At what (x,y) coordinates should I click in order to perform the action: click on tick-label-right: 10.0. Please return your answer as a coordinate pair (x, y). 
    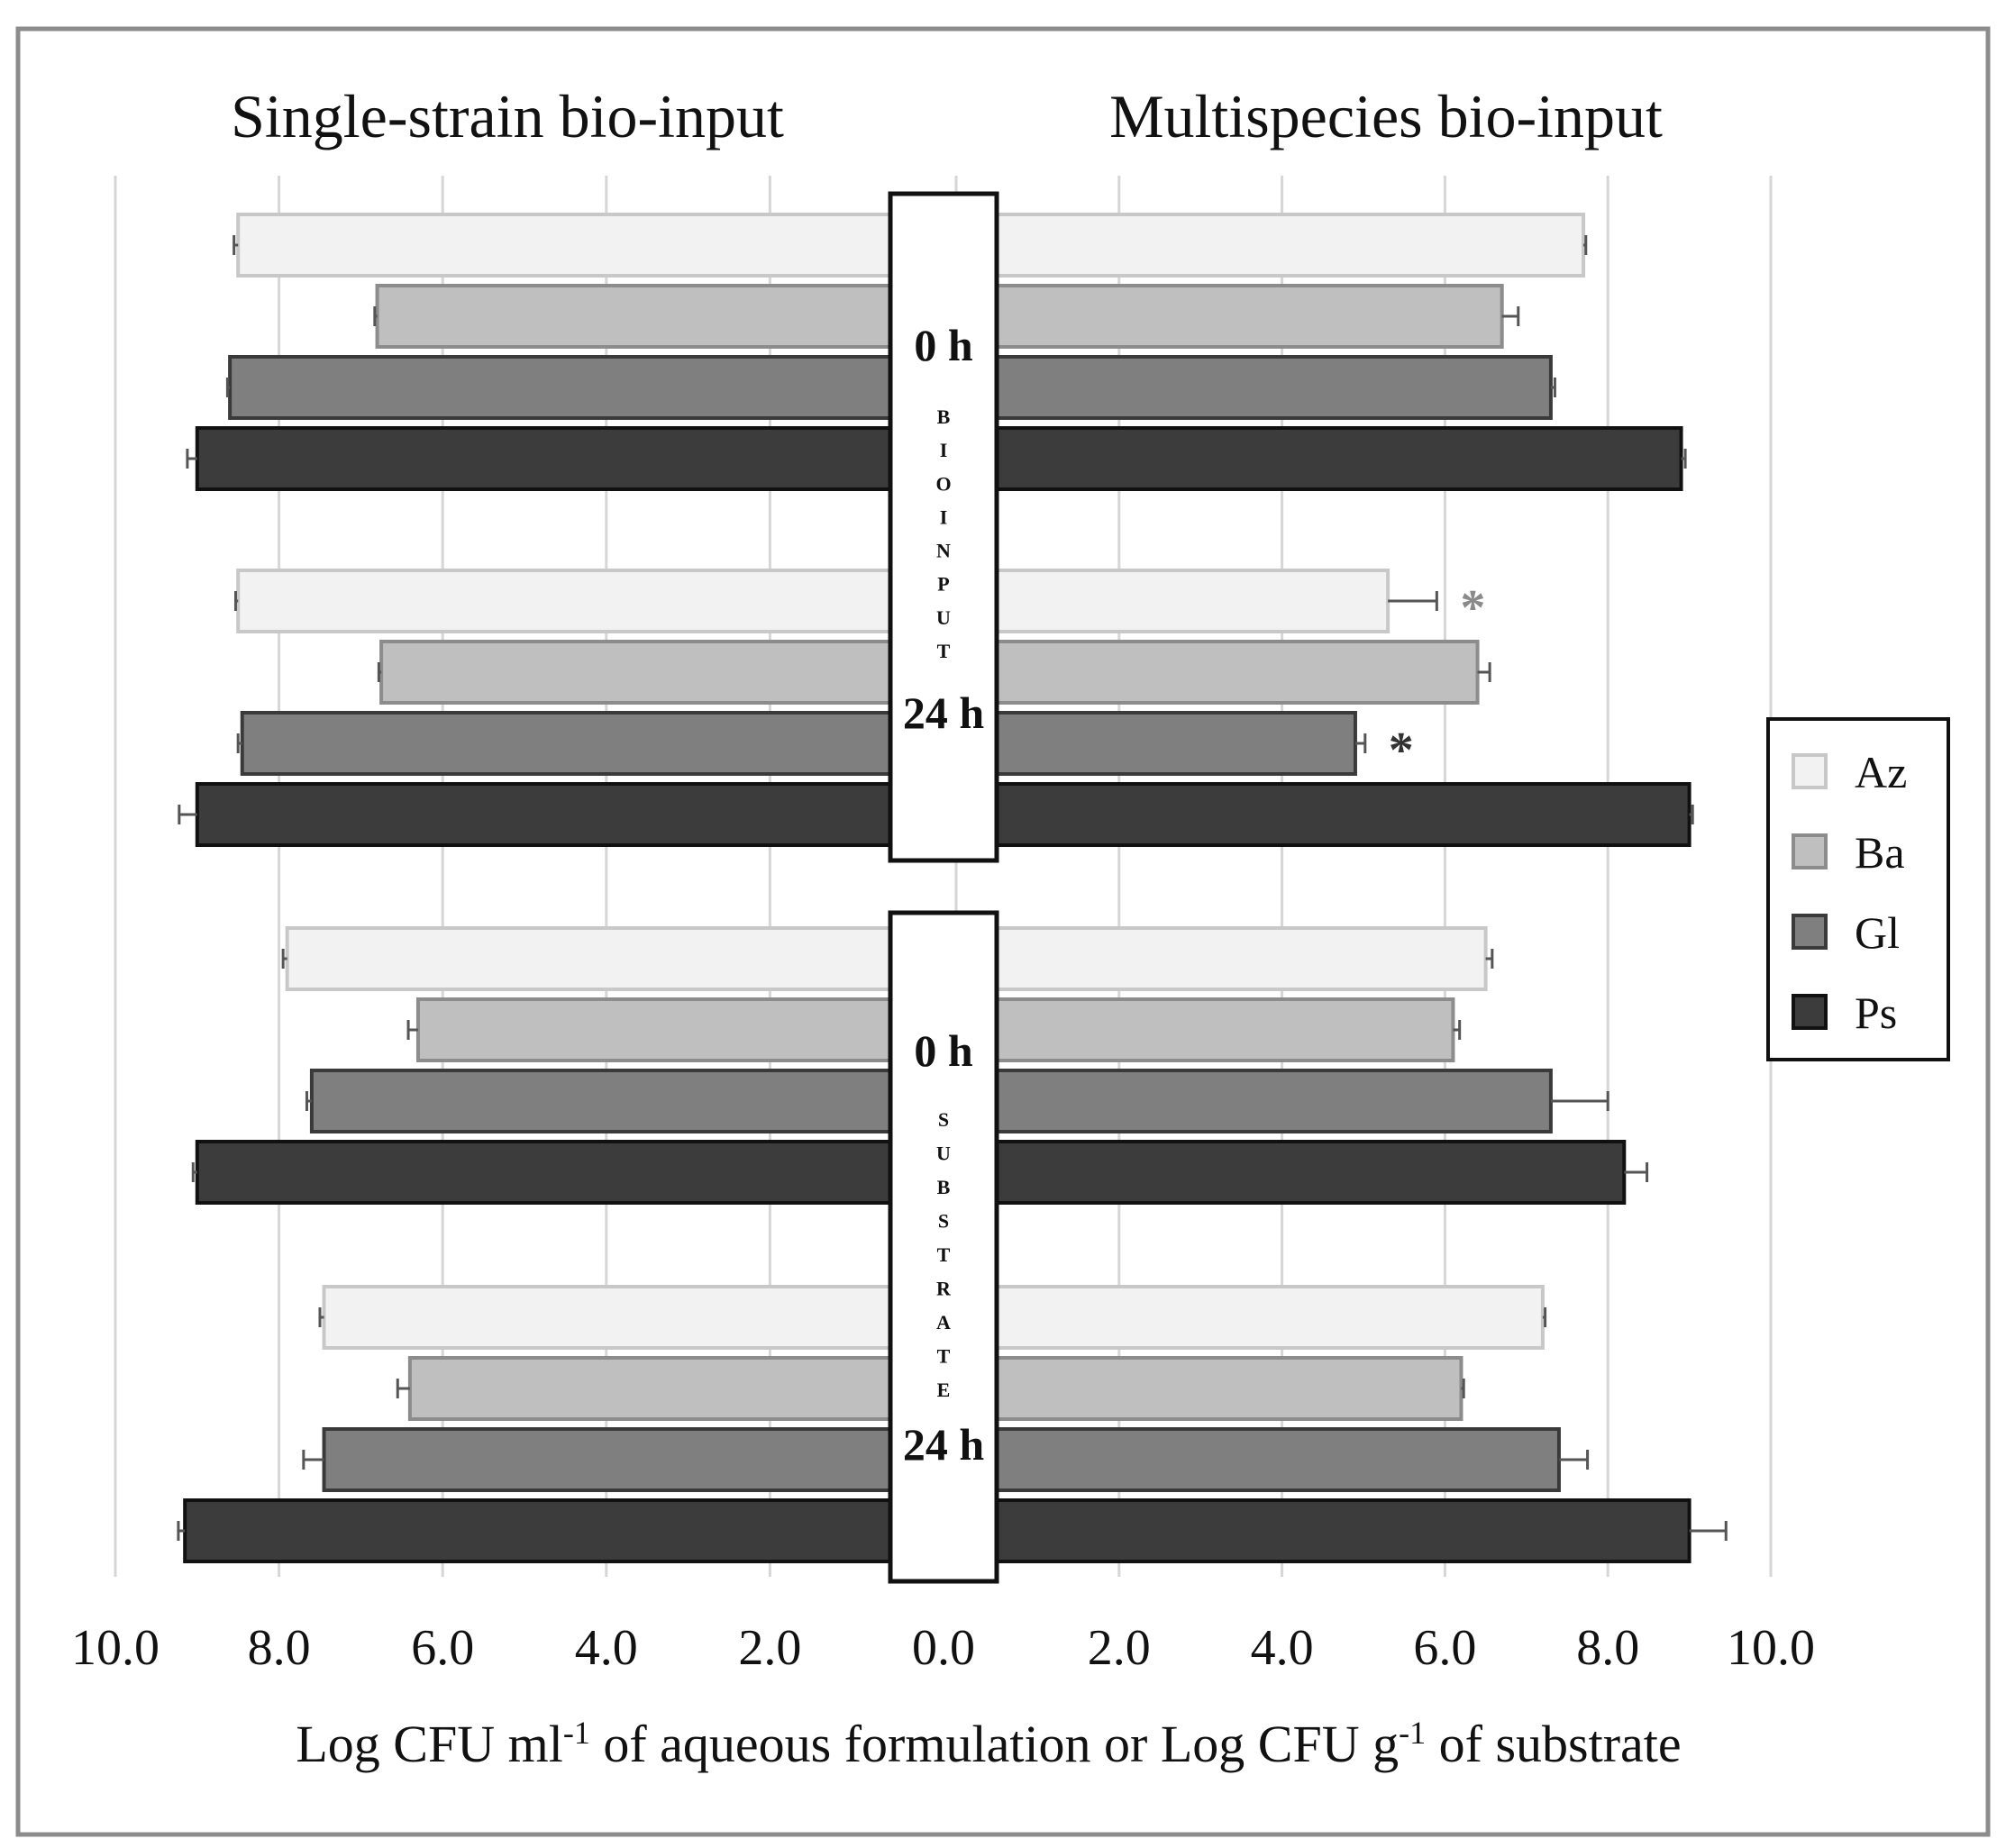
    Looking at the image, I should click on (1771, 1648).